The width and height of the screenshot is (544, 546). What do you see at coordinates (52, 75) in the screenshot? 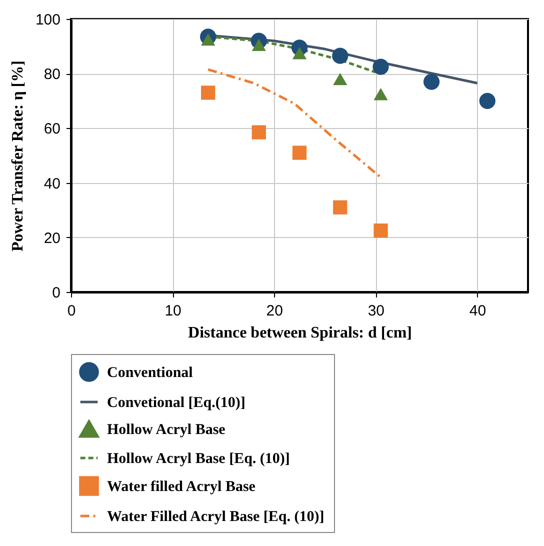
I see `y-tick-label: 80` at bounding box center [52, 75].